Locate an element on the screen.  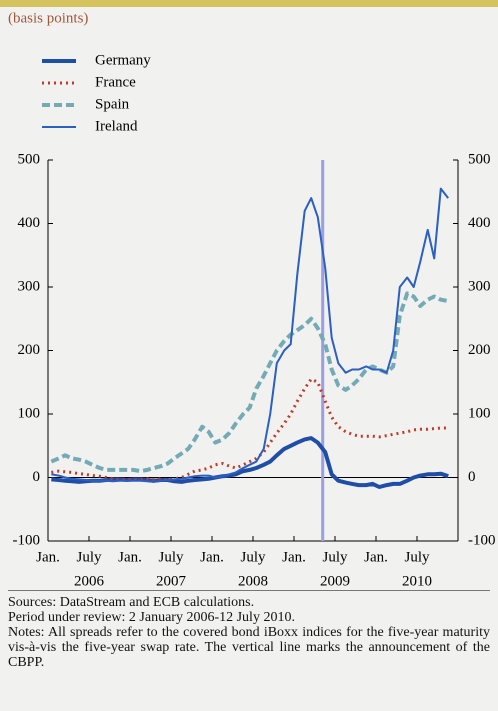
year-label: 2007 is located at coordinates (171, 580).